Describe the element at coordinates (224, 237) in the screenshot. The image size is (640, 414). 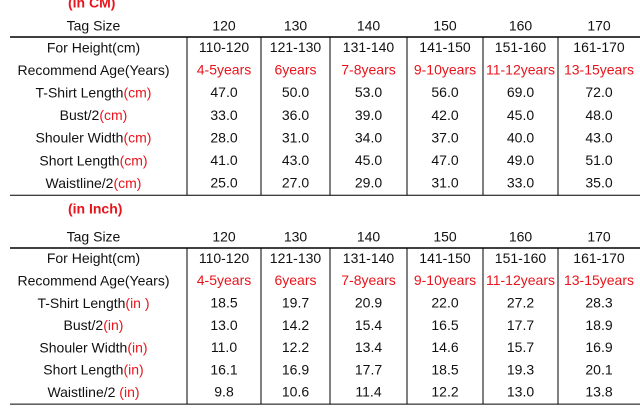
I see `header-cell: 120` at that location.